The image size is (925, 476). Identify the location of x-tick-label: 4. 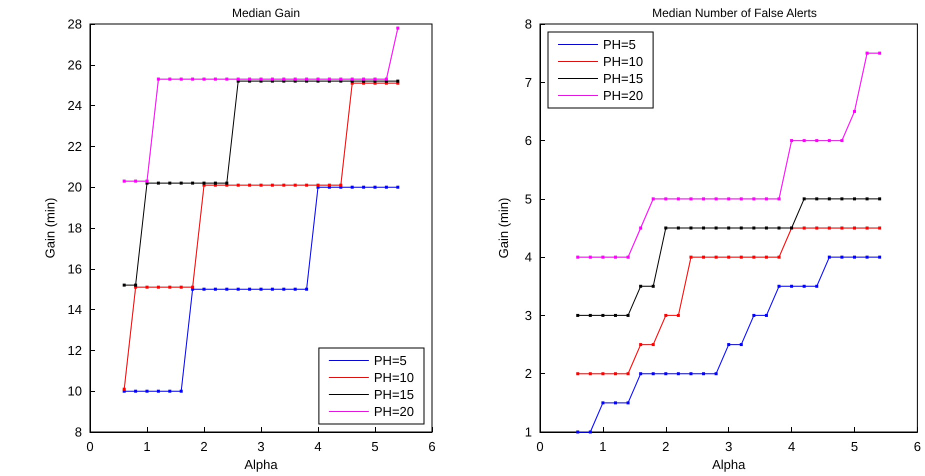
(792, 446).